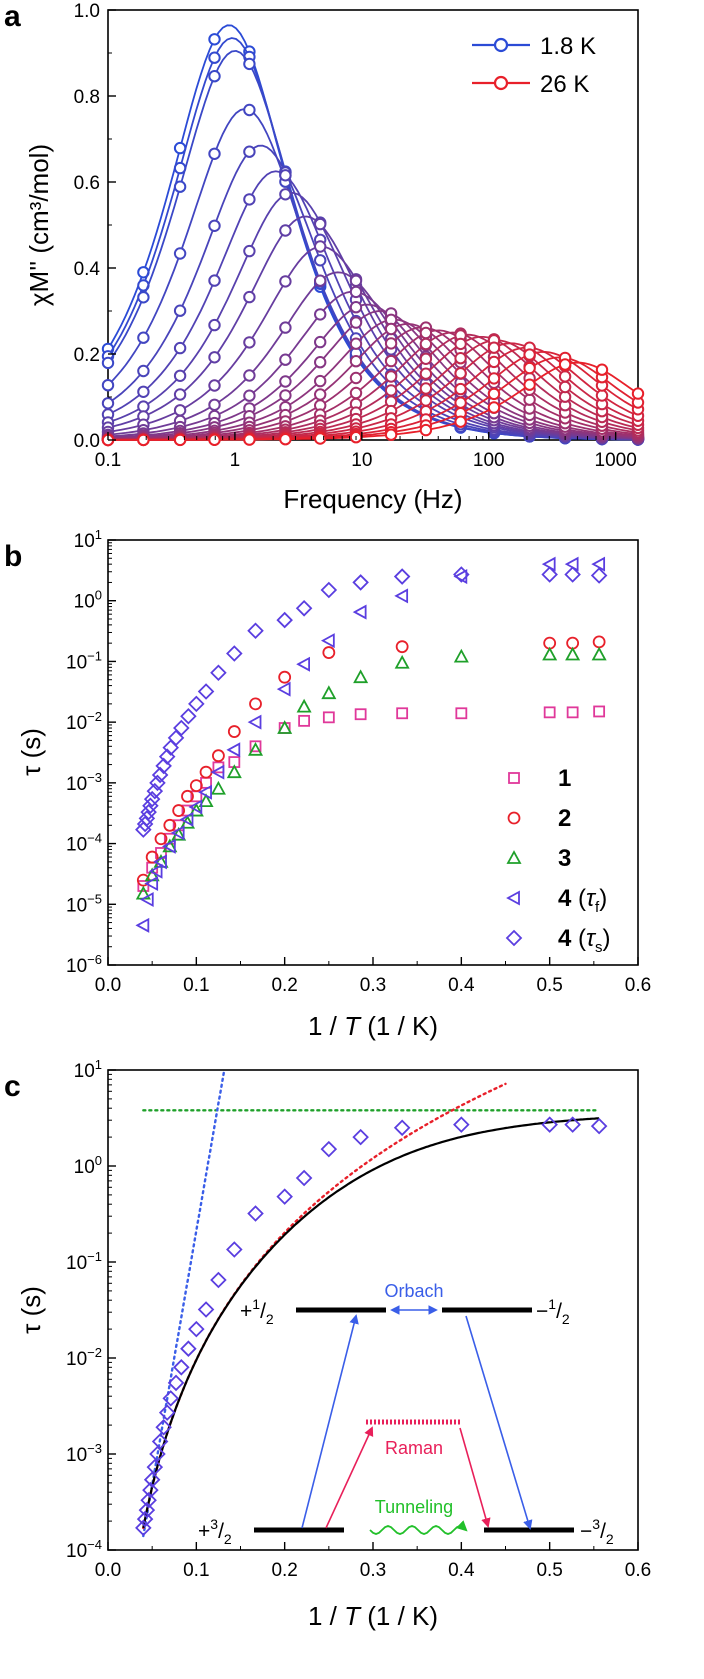 This screenshot has height=1679, width=704. I want to click on y-tick-label: 0.8, so click(87, 97).